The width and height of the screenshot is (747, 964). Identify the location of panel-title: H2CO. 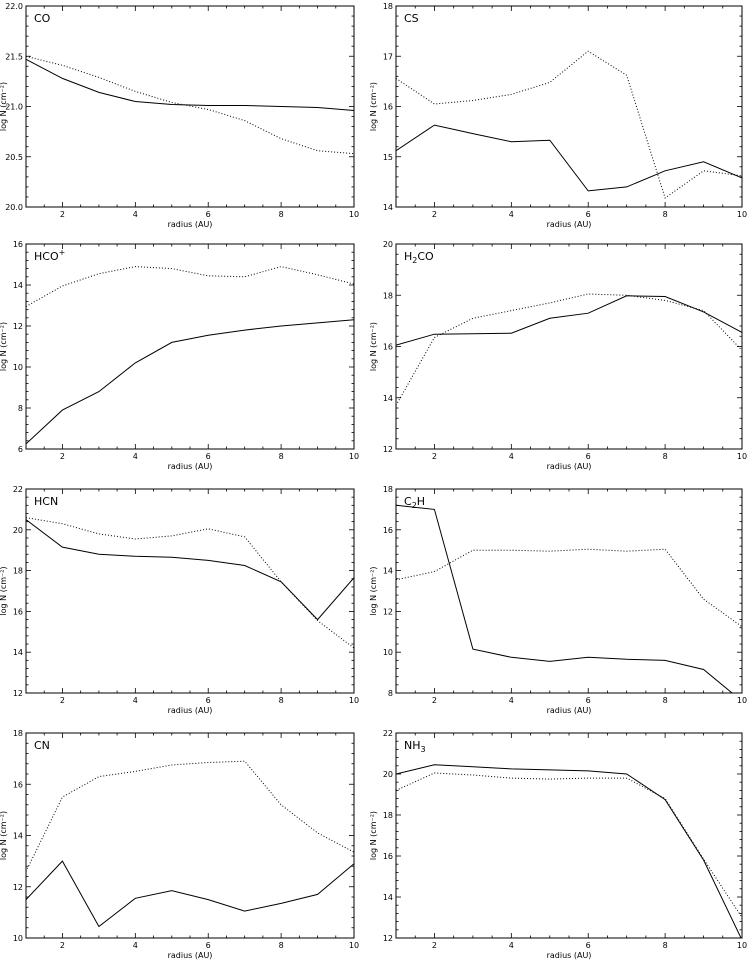
(419, 257).